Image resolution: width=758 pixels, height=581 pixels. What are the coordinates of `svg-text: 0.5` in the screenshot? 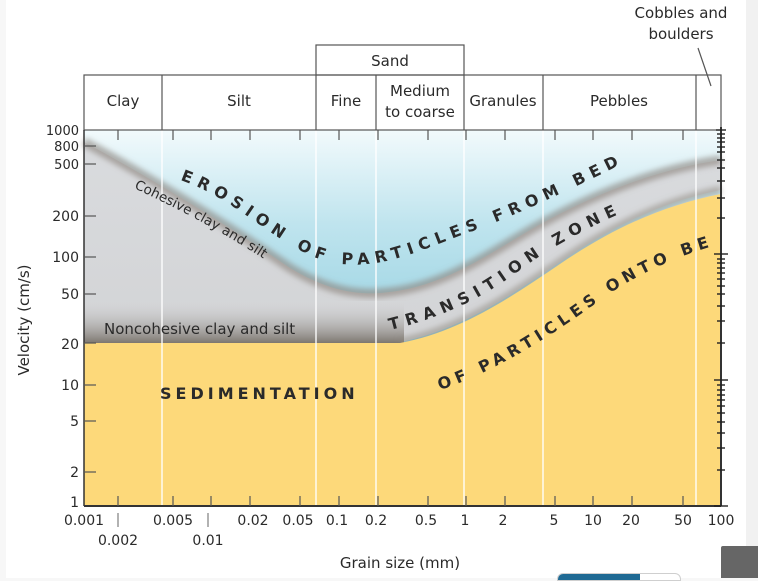 It's located at (426, 521).